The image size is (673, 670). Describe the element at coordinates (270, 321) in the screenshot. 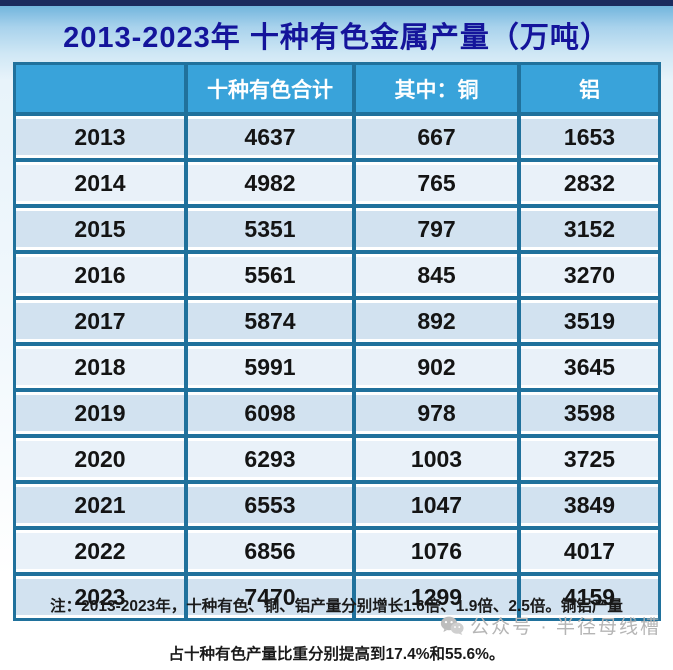

I see `cell-total: 5874` at that location.